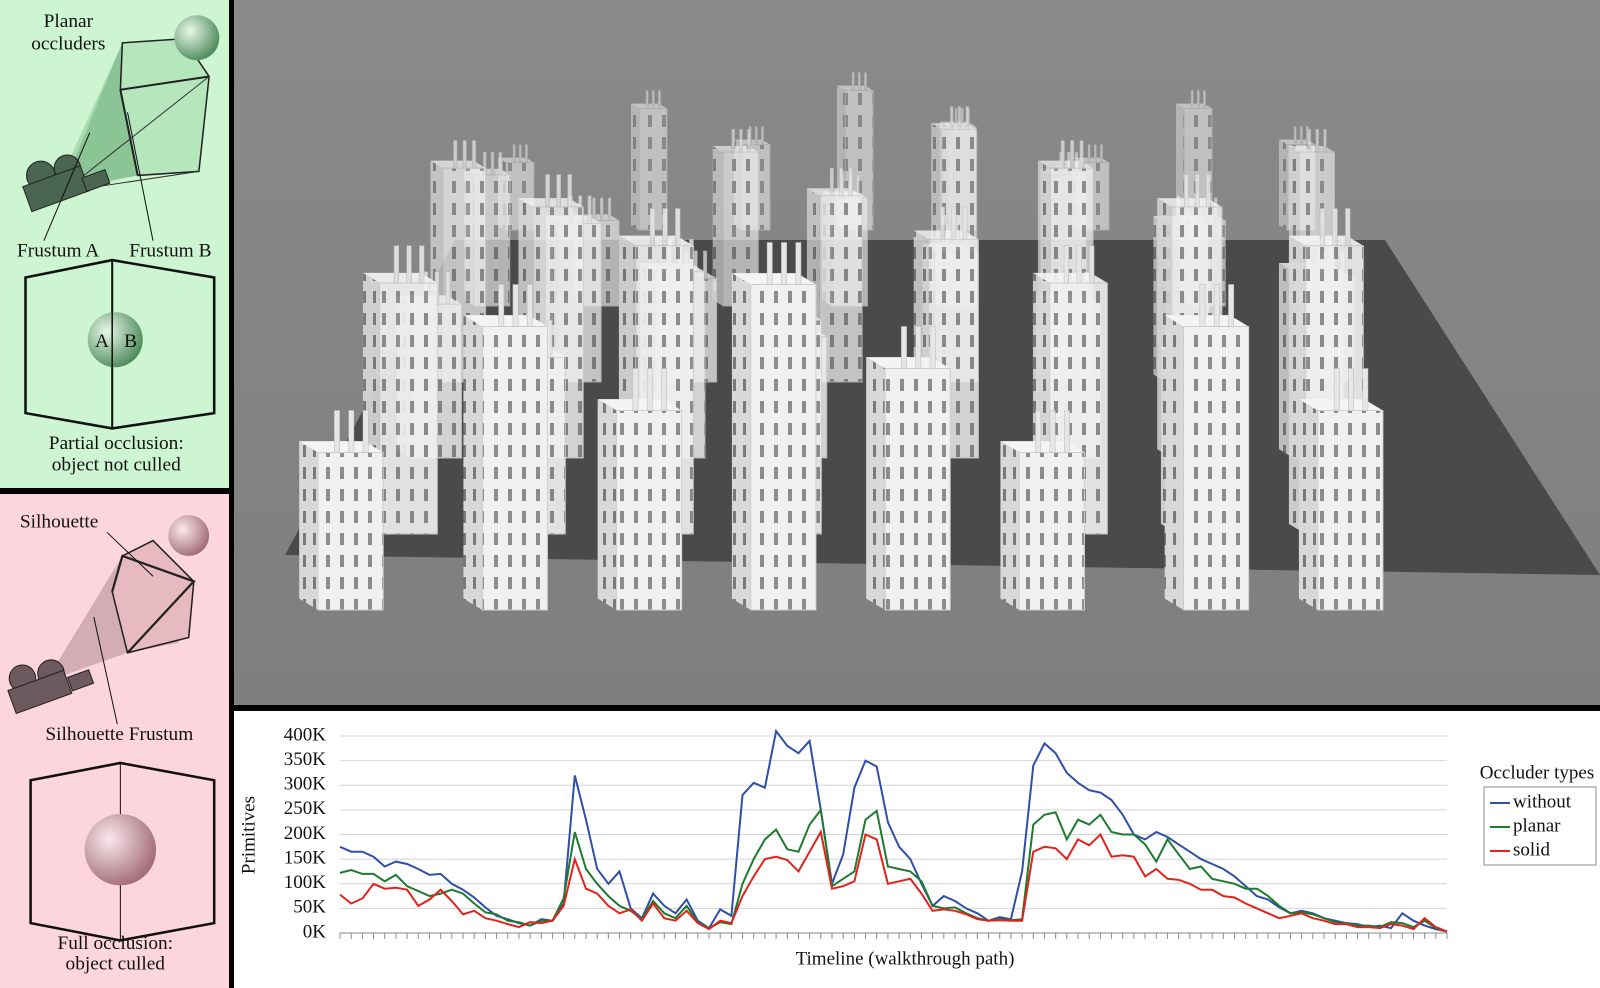 The image size is (1600, 988). What do you see at coordinates (305, 784) in the screenshot?
I see `y-tick-label: 300K` at bounding box center [305, 784].